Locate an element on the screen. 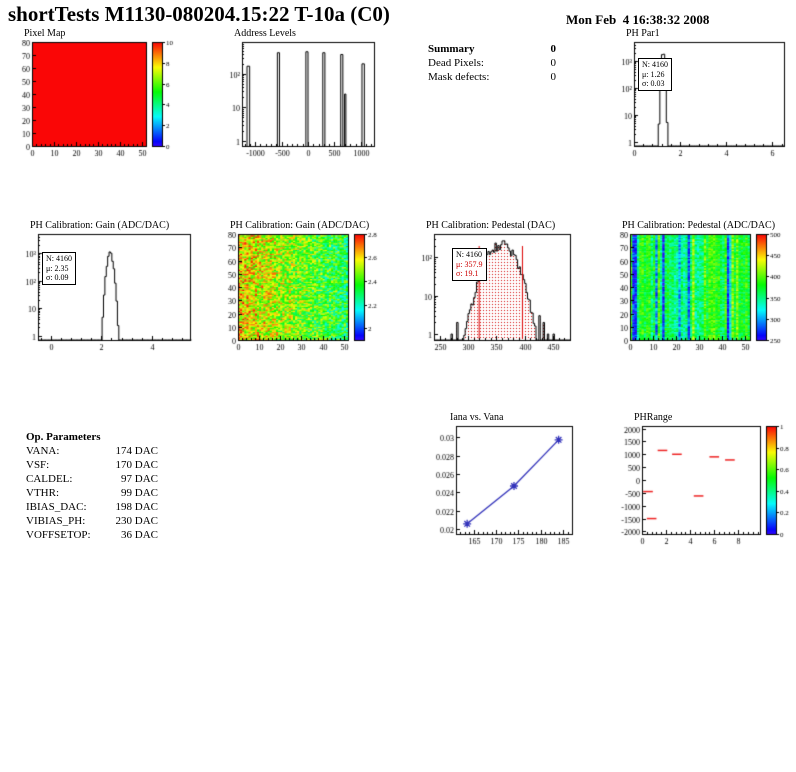 The width and height of the screenshot is (796, 772). report-title: shortTests M1130-080204.15:22 T-10a (C0) is located at coordinates (199, 14).